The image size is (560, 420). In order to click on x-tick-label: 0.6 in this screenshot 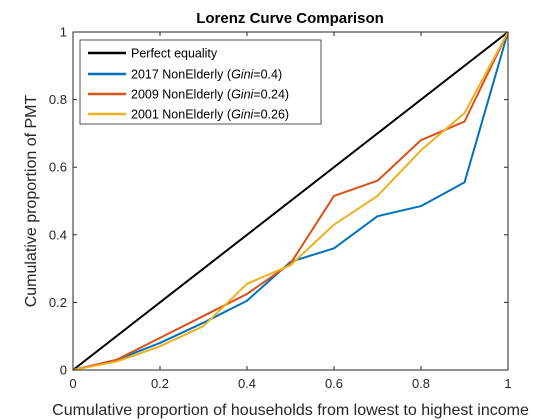, I will do `click(334, 383)`.